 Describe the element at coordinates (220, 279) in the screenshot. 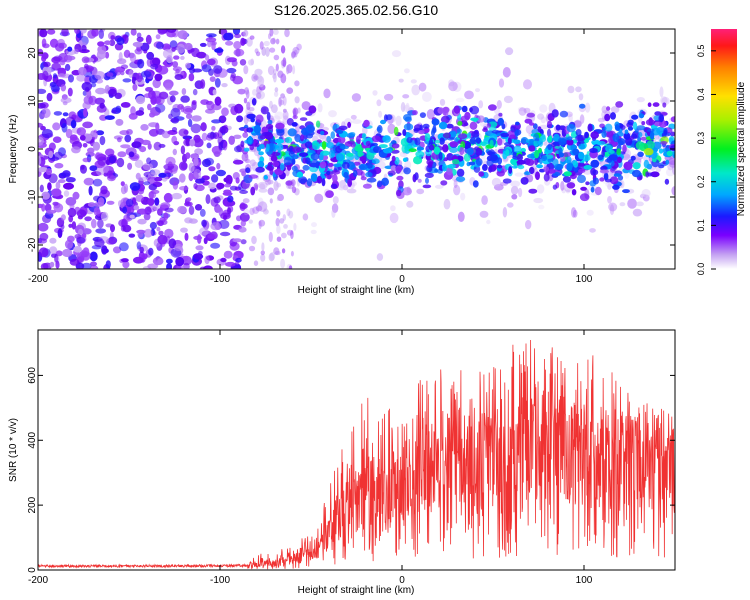

I see `x-tick-label: -100` at that location.